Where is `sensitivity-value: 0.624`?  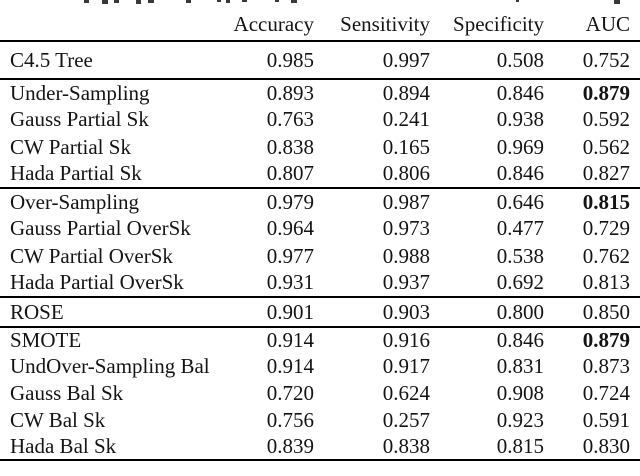 sensitivity-value: 0.624 is located at coordinates (406, 392).